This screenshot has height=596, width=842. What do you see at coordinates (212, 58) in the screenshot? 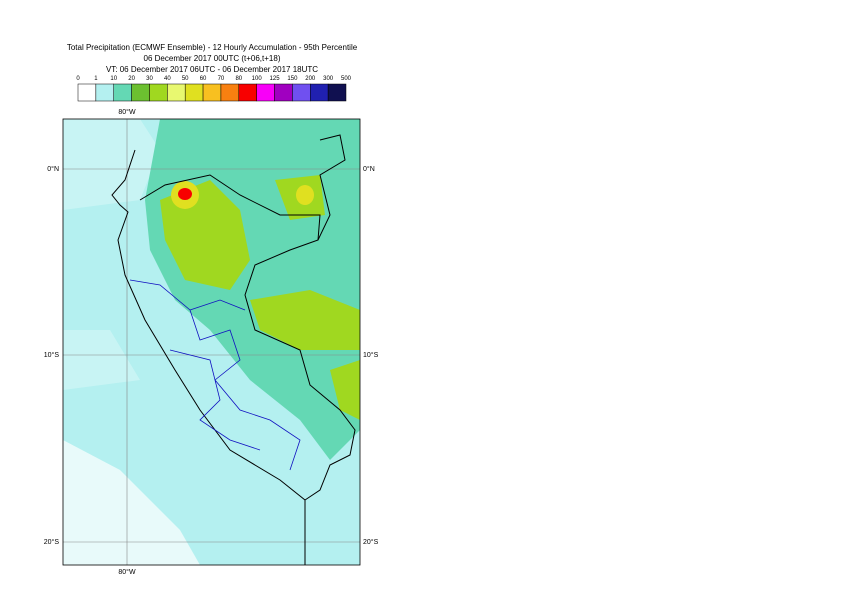
I see `base-time: 06 December 2017 00UTC (t+06,t+18)` at bounding box center [212, 58].